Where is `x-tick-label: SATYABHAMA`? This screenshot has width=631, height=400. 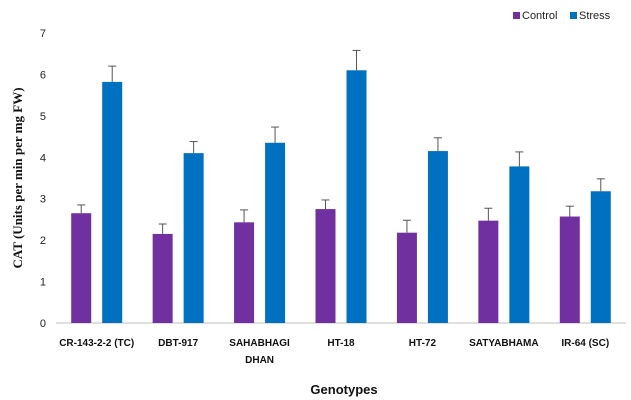
x-tick-label: SATYABHAMA is located at coordinates (503, 343).